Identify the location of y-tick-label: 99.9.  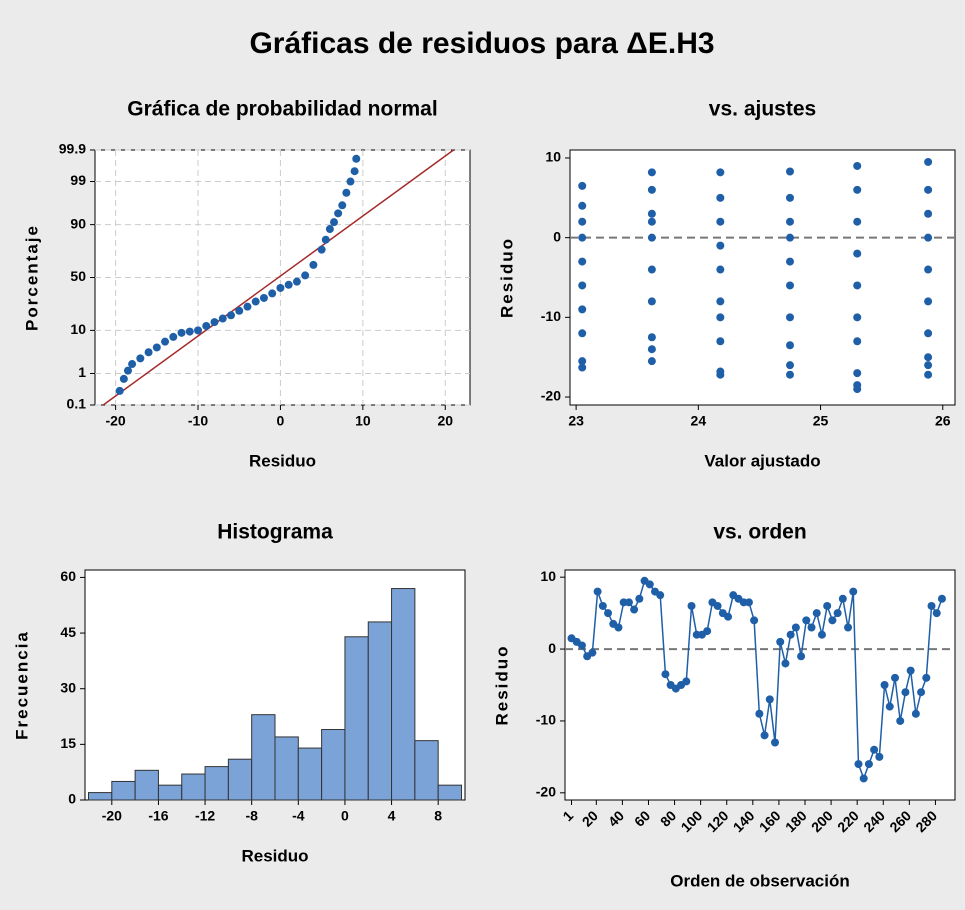
(72, 149).